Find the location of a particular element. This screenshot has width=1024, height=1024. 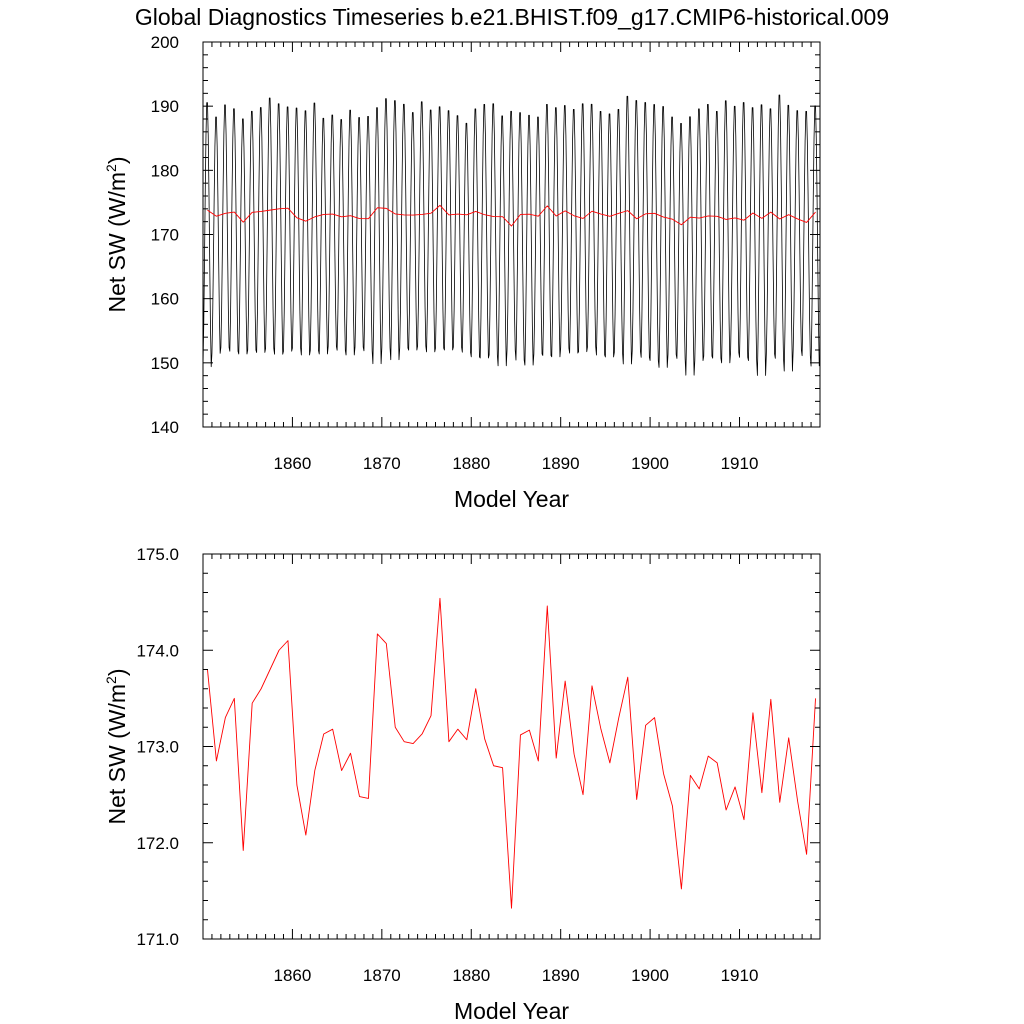

y-tick-label: 140 is located at coordinates (165, 427).